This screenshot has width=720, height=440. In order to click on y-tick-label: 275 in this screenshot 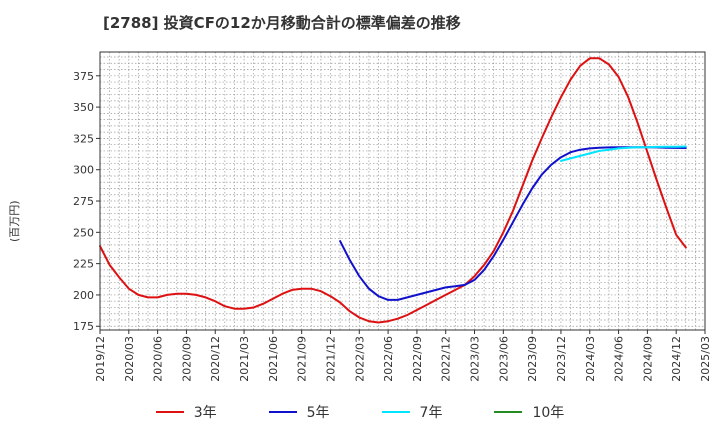, I will do `click(83, 201)`.